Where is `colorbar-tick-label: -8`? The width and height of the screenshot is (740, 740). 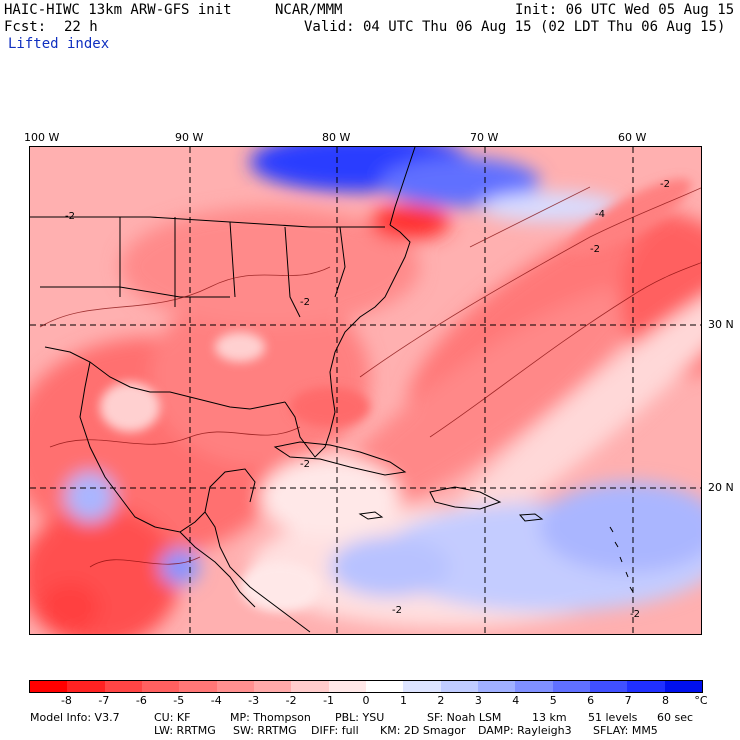 colorbar-tick-label: -8 is located at coordinates (66, 700).